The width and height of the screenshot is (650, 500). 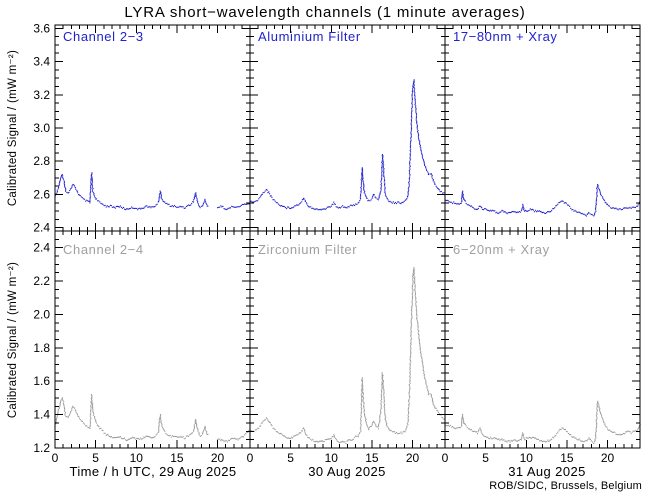 I want to click on y-tick-label: 1.4, so click(x=41, y=415).